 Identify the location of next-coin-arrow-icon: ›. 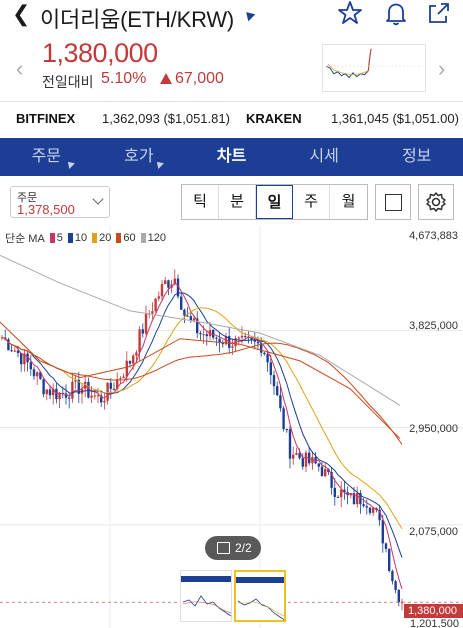
(442, 68).